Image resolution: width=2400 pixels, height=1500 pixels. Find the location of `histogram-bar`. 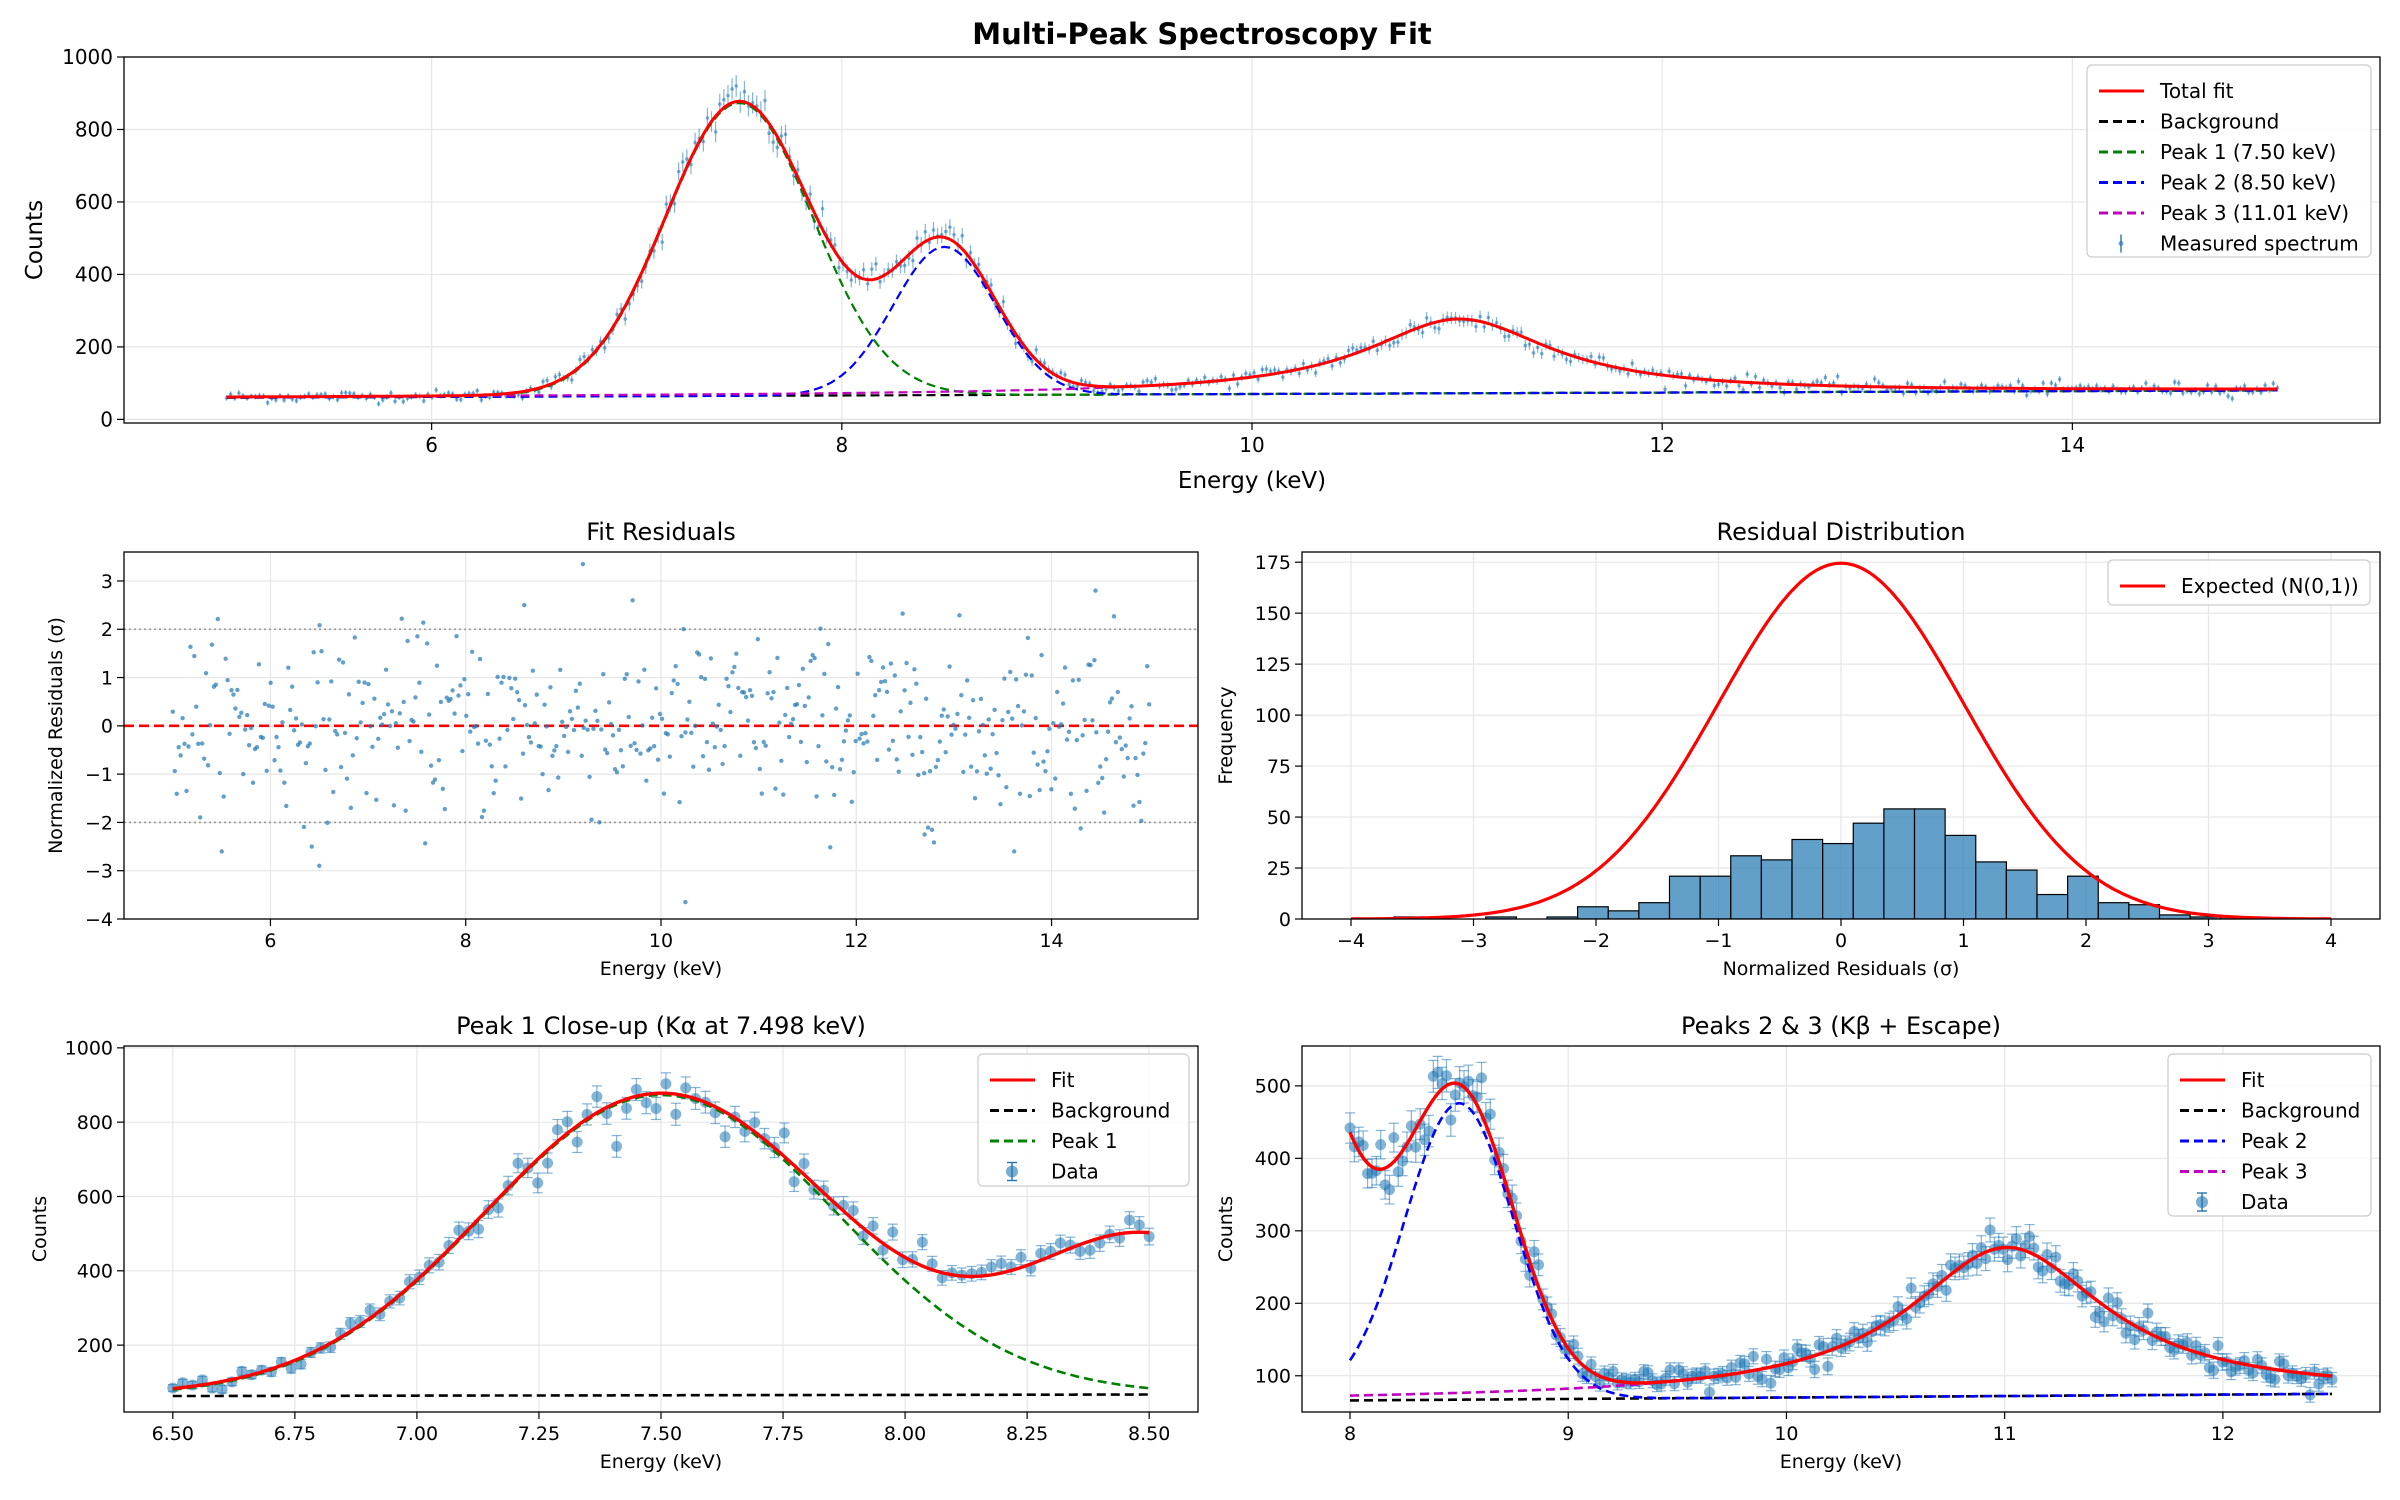

histogram-bar is located at coordinates (1715, 897).